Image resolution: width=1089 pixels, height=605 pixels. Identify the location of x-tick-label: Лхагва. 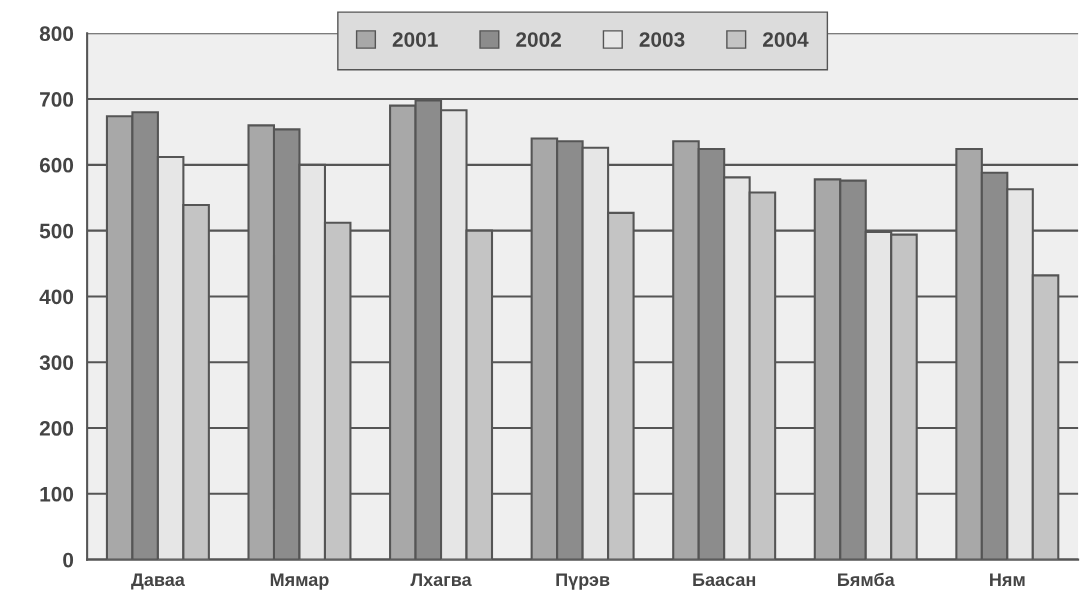
(441, 580).